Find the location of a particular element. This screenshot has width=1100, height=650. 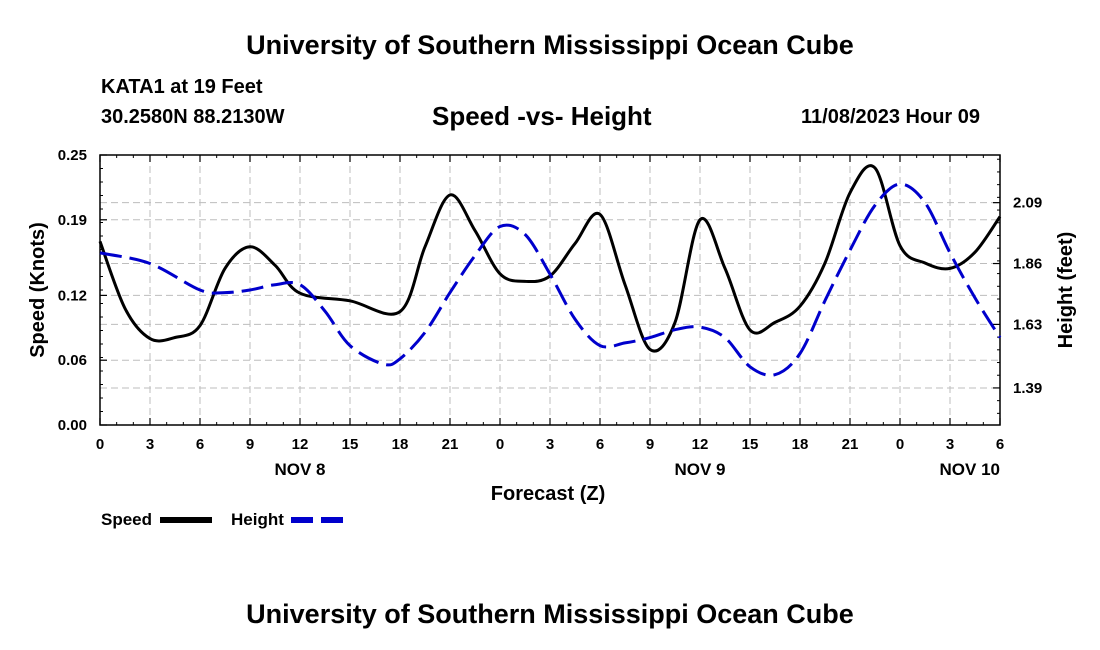

forecast-date: 11/08/2023 Hour 09 is located at coordinates (891, 117).